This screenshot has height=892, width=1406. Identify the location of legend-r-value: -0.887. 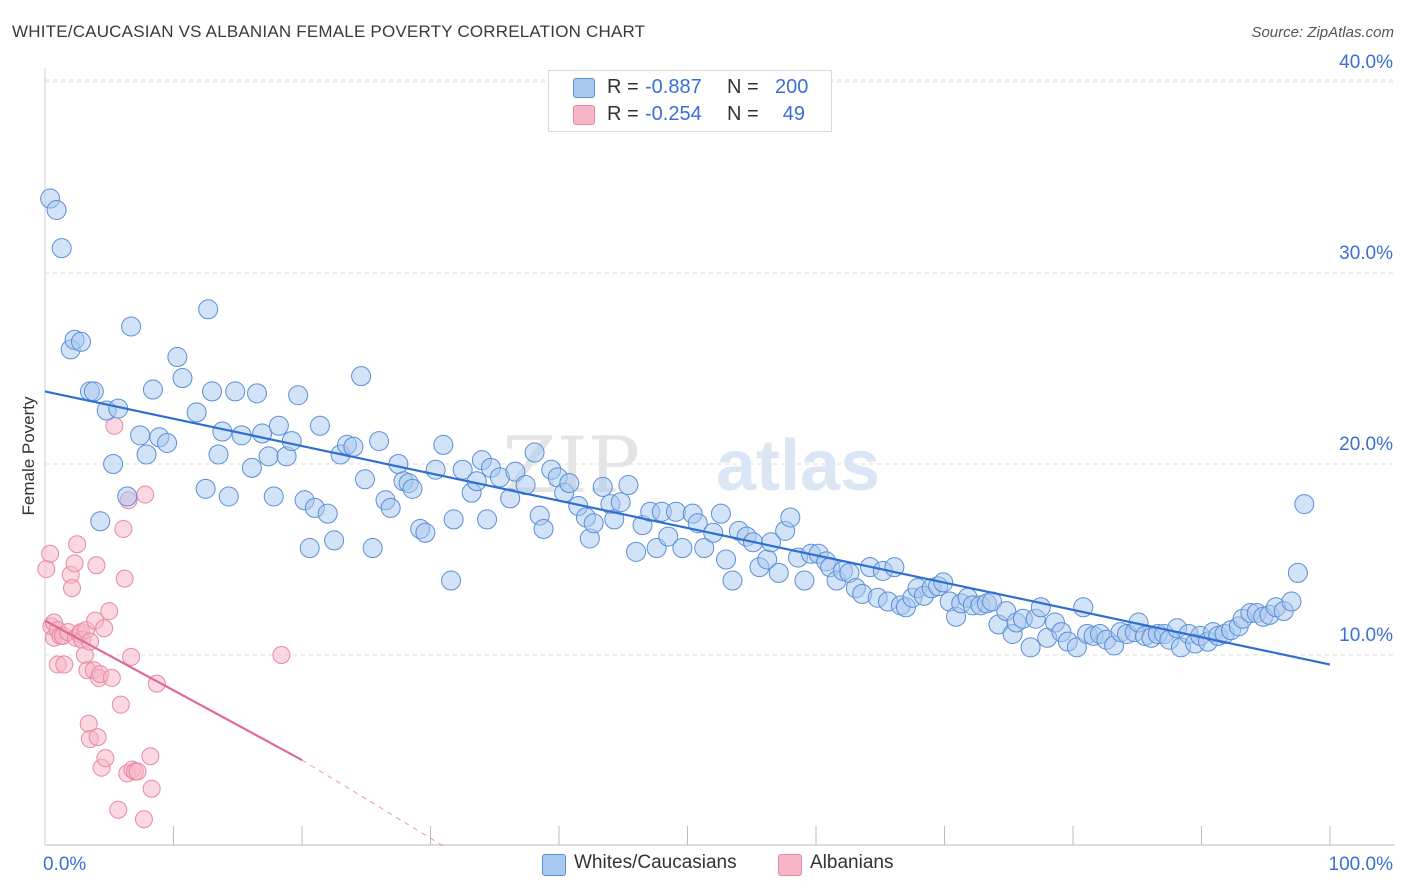
(673, 87).